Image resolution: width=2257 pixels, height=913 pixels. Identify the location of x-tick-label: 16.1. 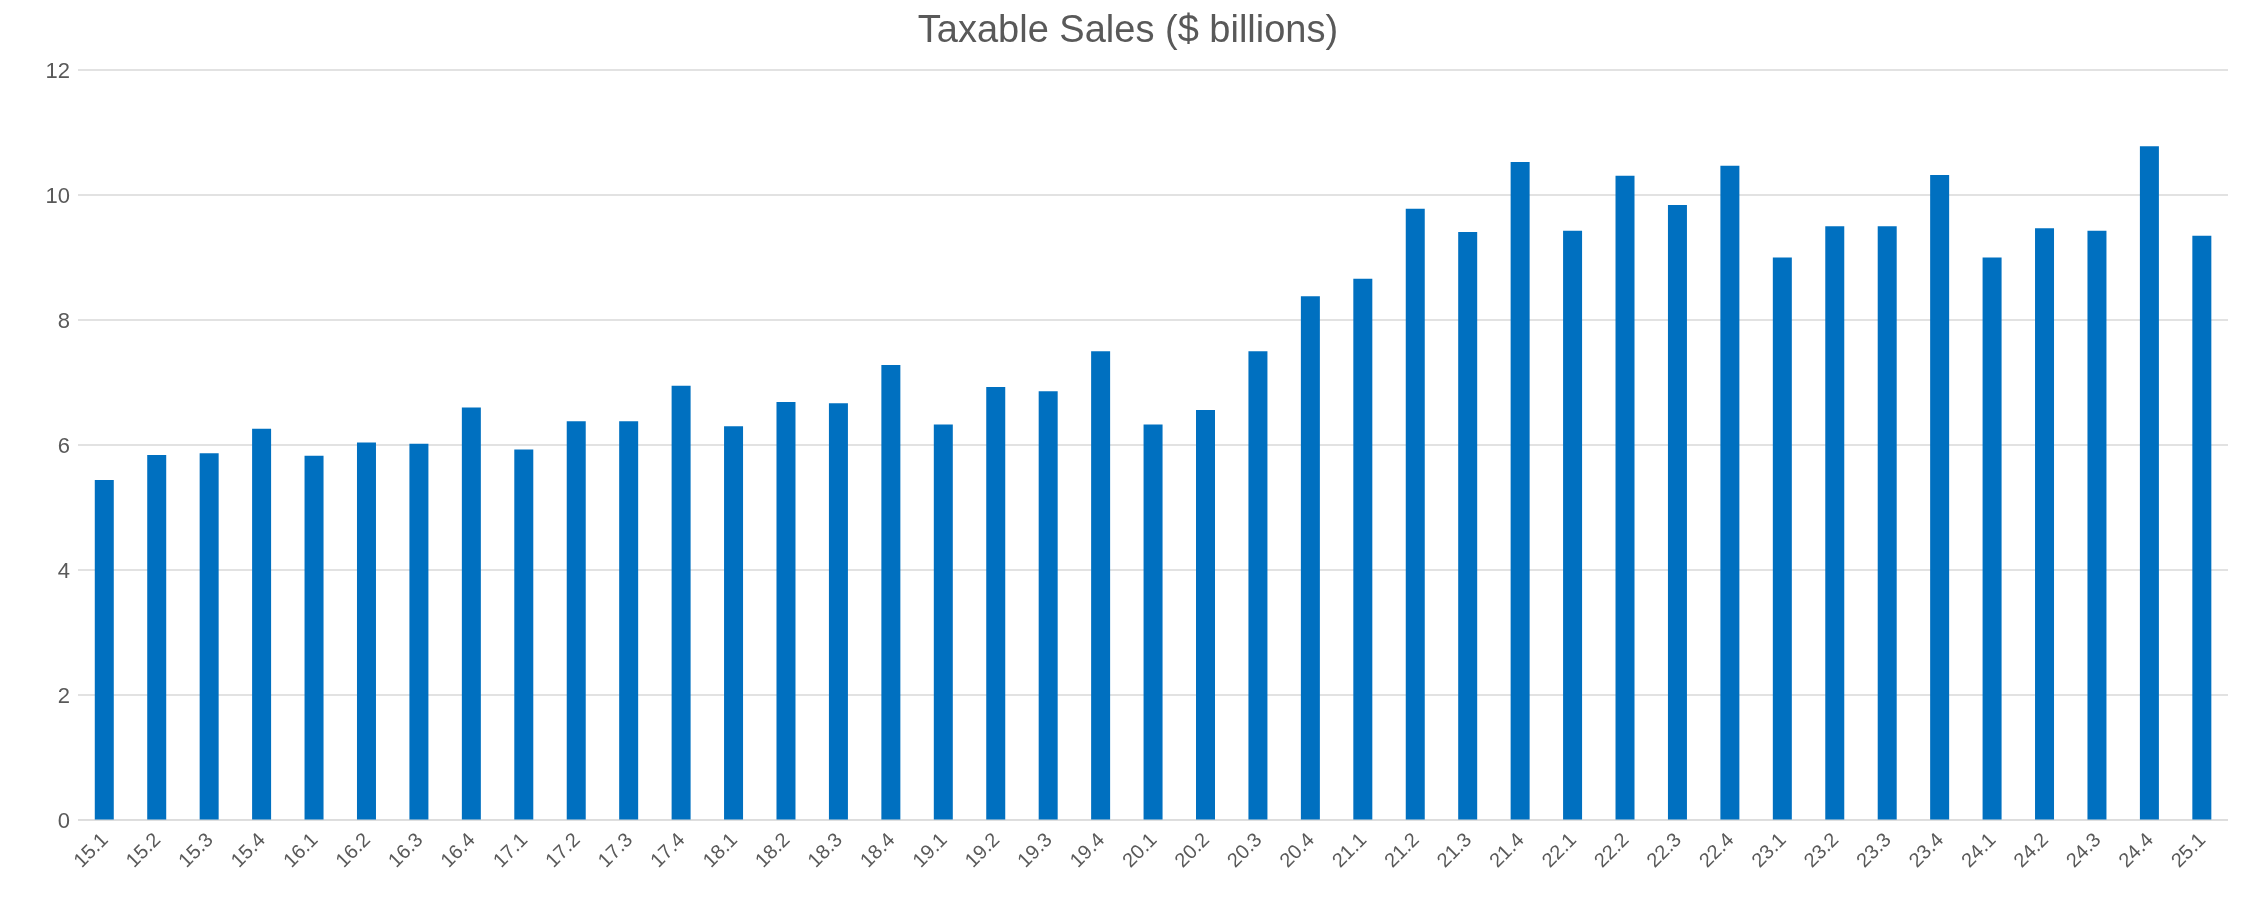
(300, 850).